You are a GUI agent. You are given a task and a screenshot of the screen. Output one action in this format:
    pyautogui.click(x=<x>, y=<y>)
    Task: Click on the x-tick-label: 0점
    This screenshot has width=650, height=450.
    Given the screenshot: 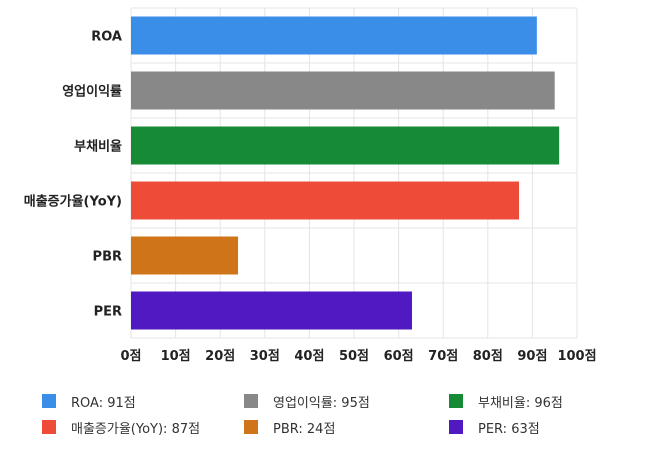 What is the action you would take?
    pyautogui.click(x=130, y=356)
    